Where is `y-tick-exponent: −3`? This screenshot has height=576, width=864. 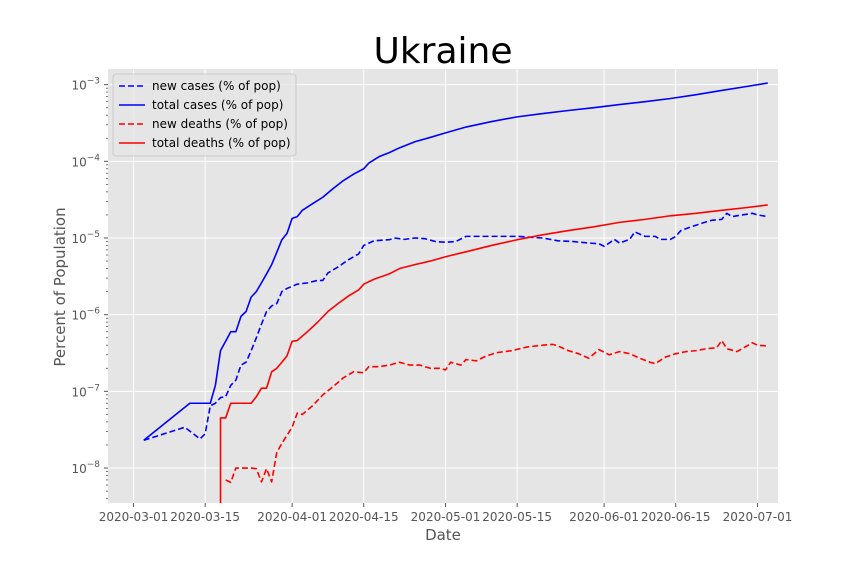
y-tick-exponent: −3 is located at coordinates (93, 82).